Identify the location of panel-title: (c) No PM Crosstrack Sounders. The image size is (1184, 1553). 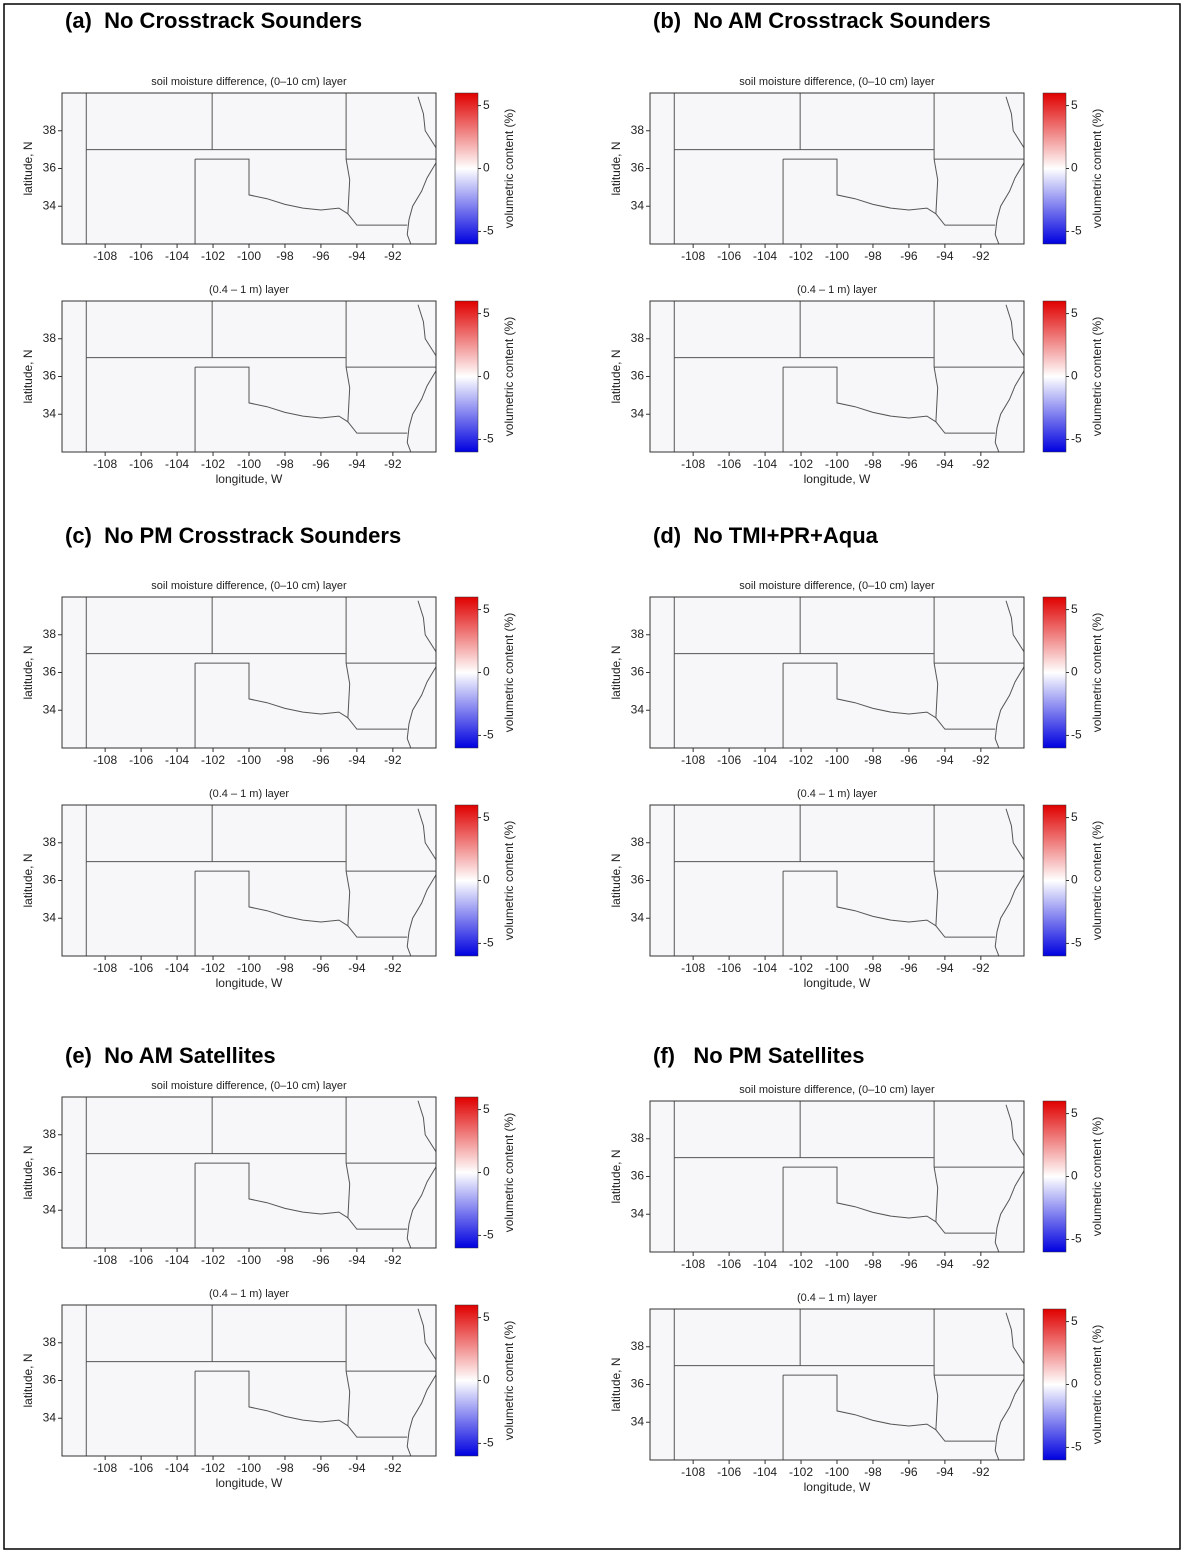
(233, 535).